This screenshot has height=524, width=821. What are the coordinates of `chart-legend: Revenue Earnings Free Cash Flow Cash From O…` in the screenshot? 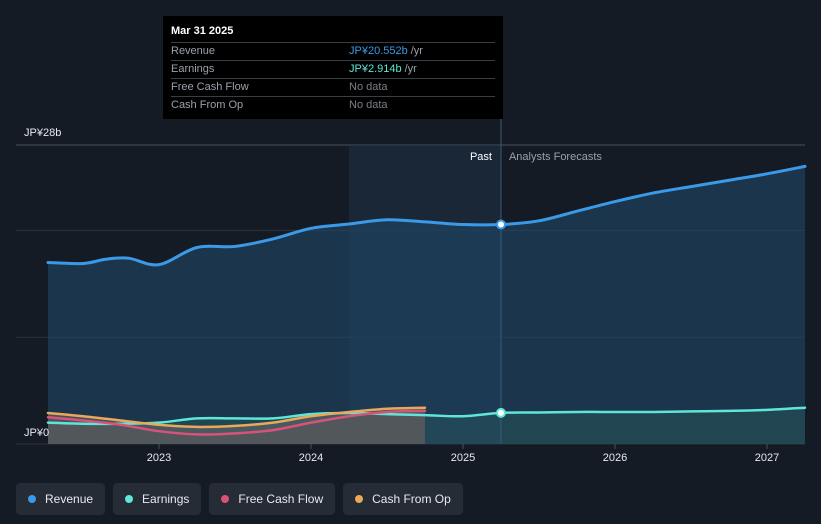 It's located at (239, 499).